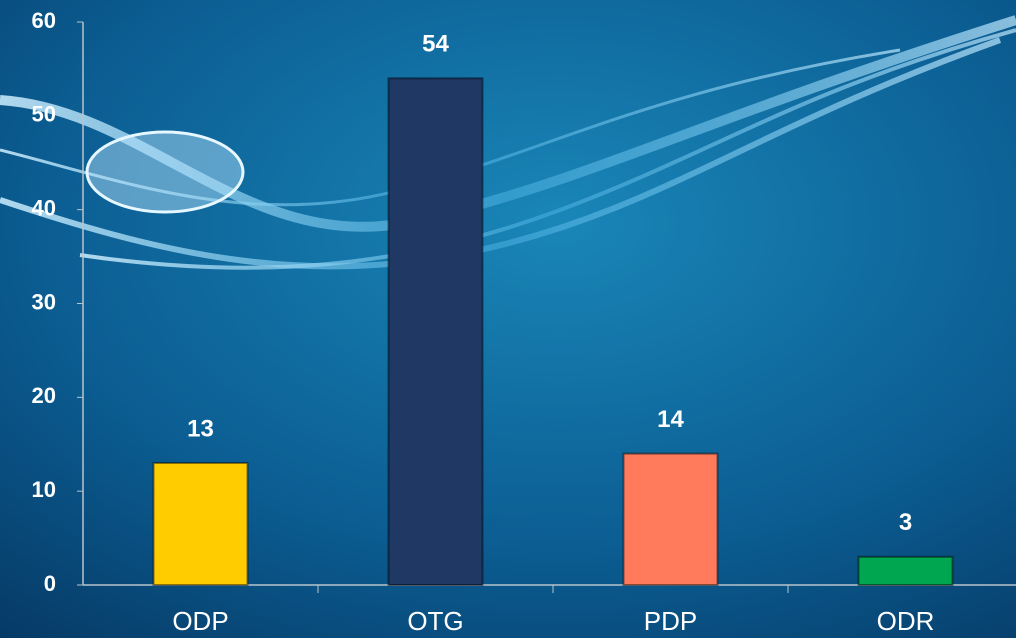 The image size is (1016, 638). I want to click on value-label: 14, so click(670, 419).